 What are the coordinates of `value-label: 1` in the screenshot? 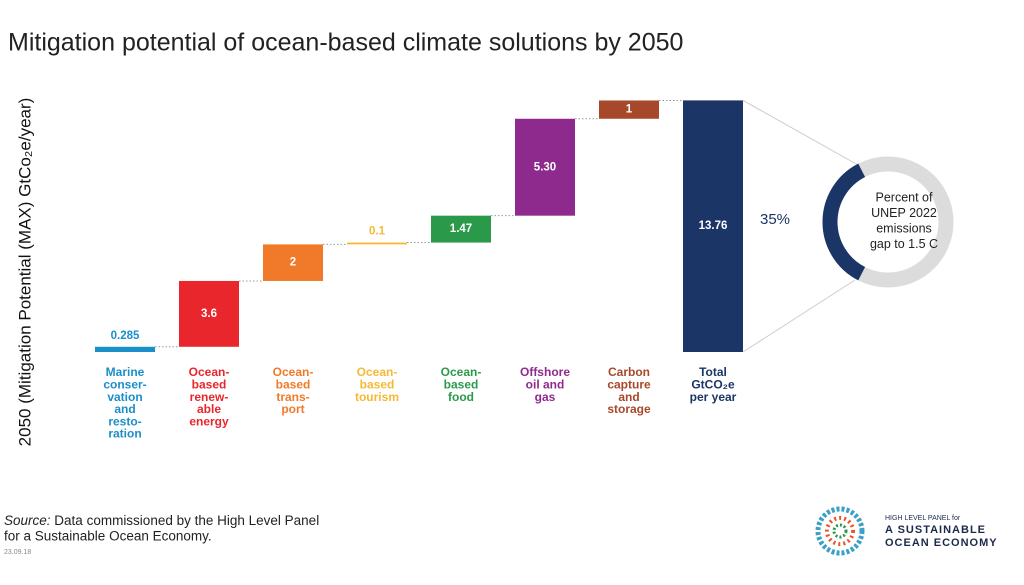 It's located at (629, 110).